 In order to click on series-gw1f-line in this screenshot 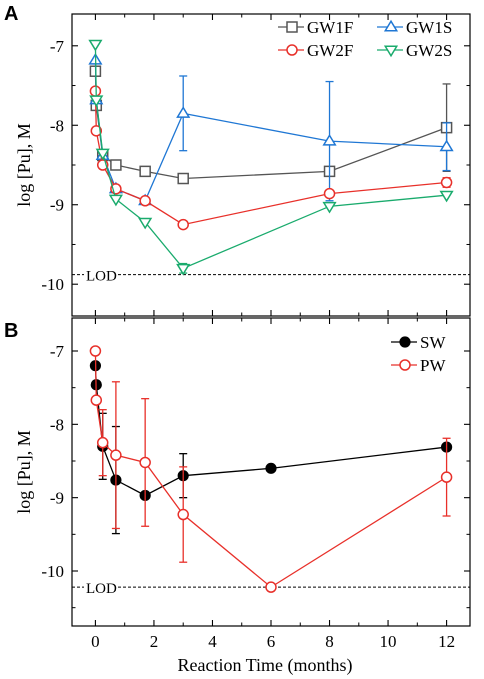, I will do `click(270, 125)`.